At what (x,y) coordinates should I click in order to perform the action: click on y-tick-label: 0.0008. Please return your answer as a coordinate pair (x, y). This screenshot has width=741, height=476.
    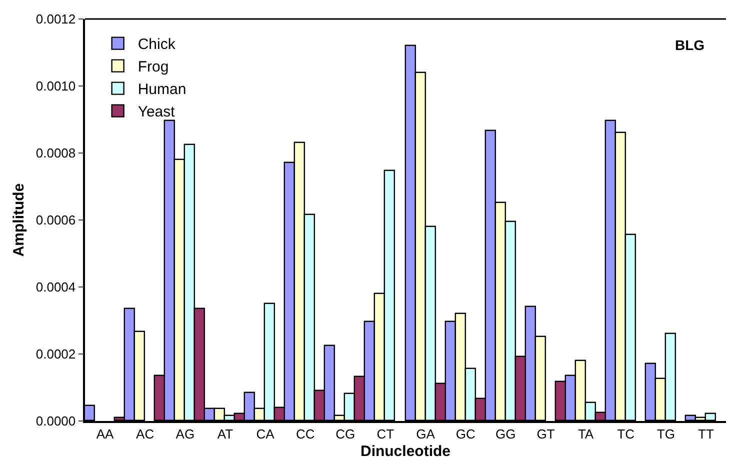
    Looking at the image, I should click on (56, 153).